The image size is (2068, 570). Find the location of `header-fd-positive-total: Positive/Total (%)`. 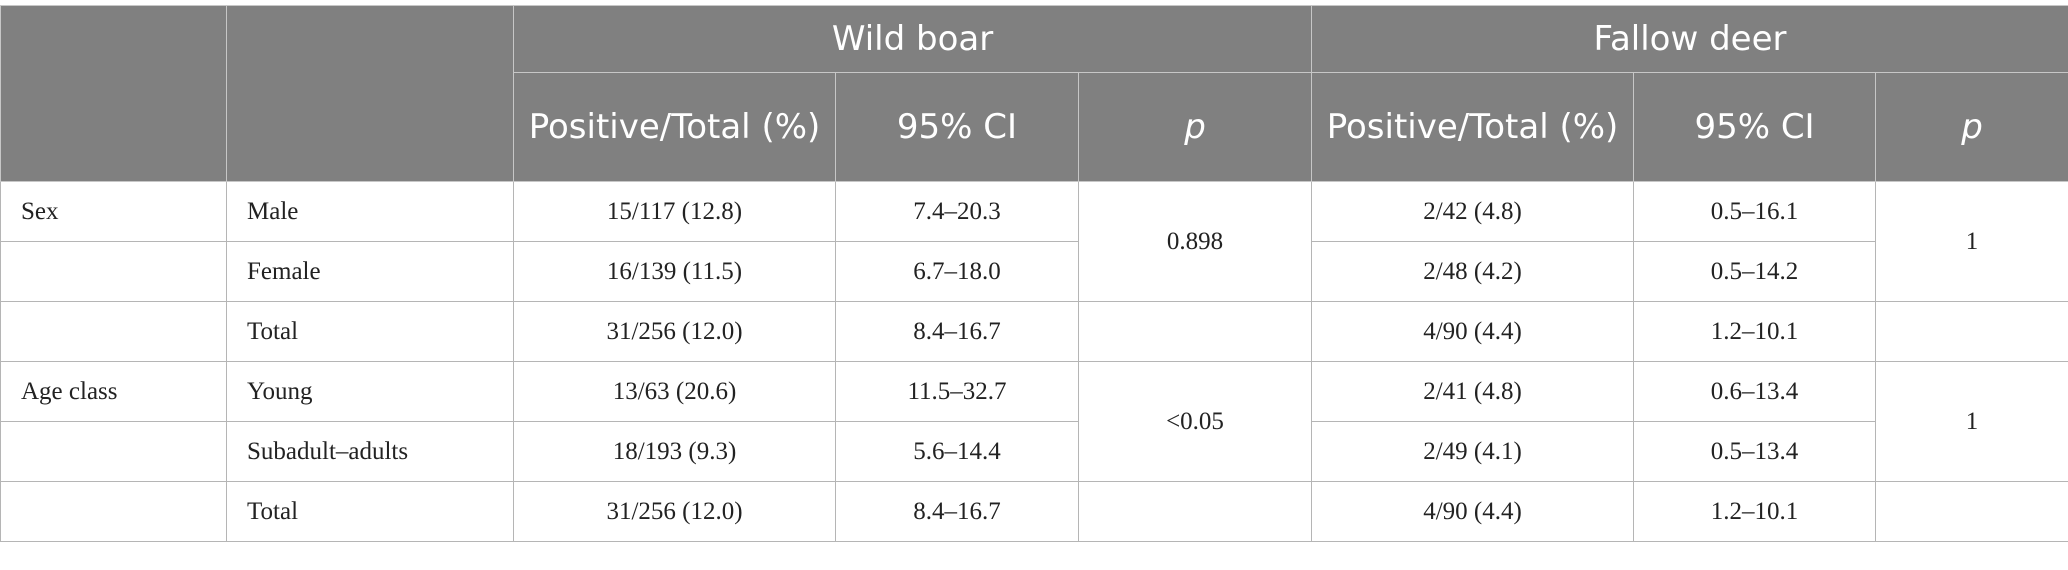

header-fd-positive-total: Positive/Total (%) is located at coordinates (1473, 127).